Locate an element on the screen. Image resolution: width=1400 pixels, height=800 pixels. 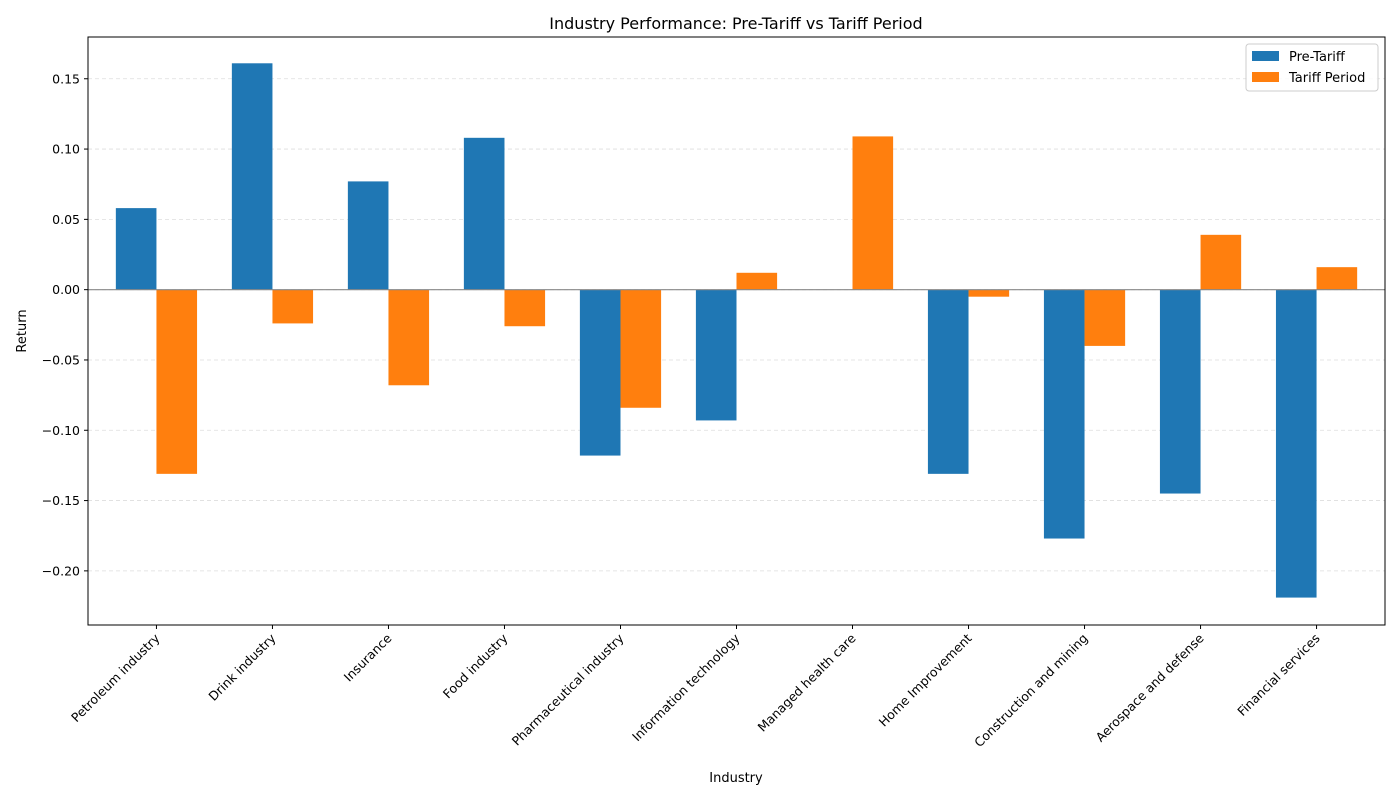
x-tick-label-5: Information technology is located at coordinates (686, 687).